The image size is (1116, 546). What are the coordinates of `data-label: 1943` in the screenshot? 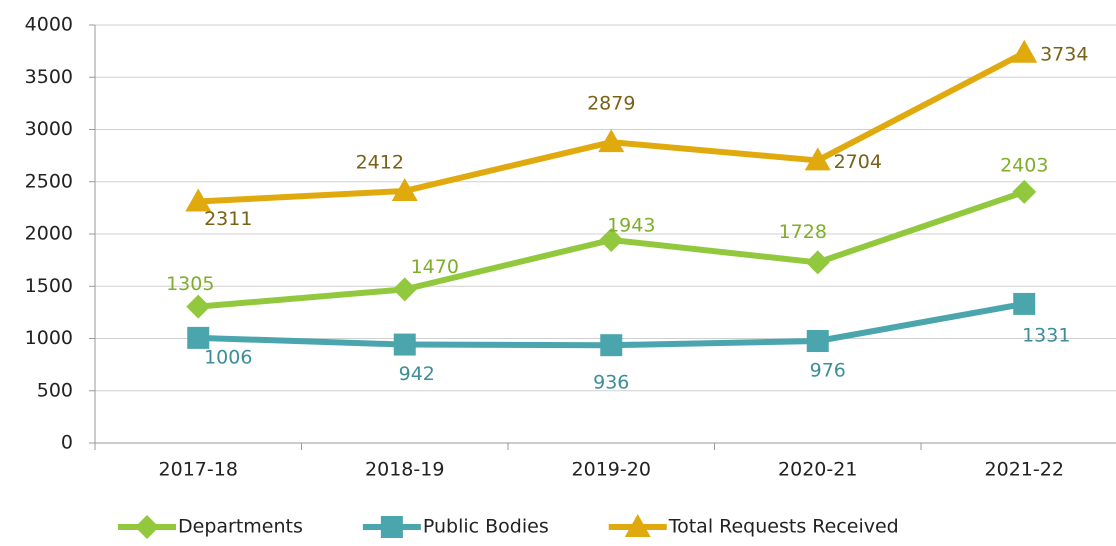 It's located at (631, 225).